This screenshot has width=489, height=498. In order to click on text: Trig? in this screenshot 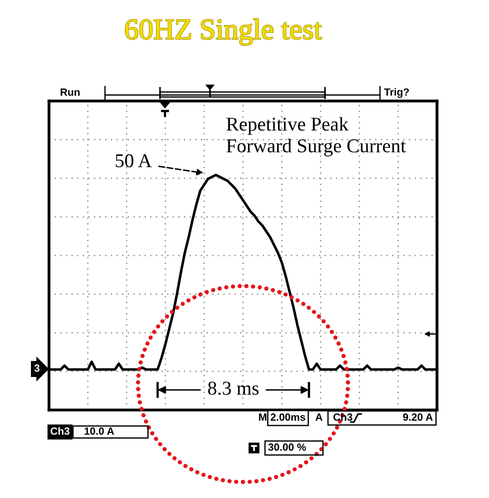, I will do `click(396, 93)`.